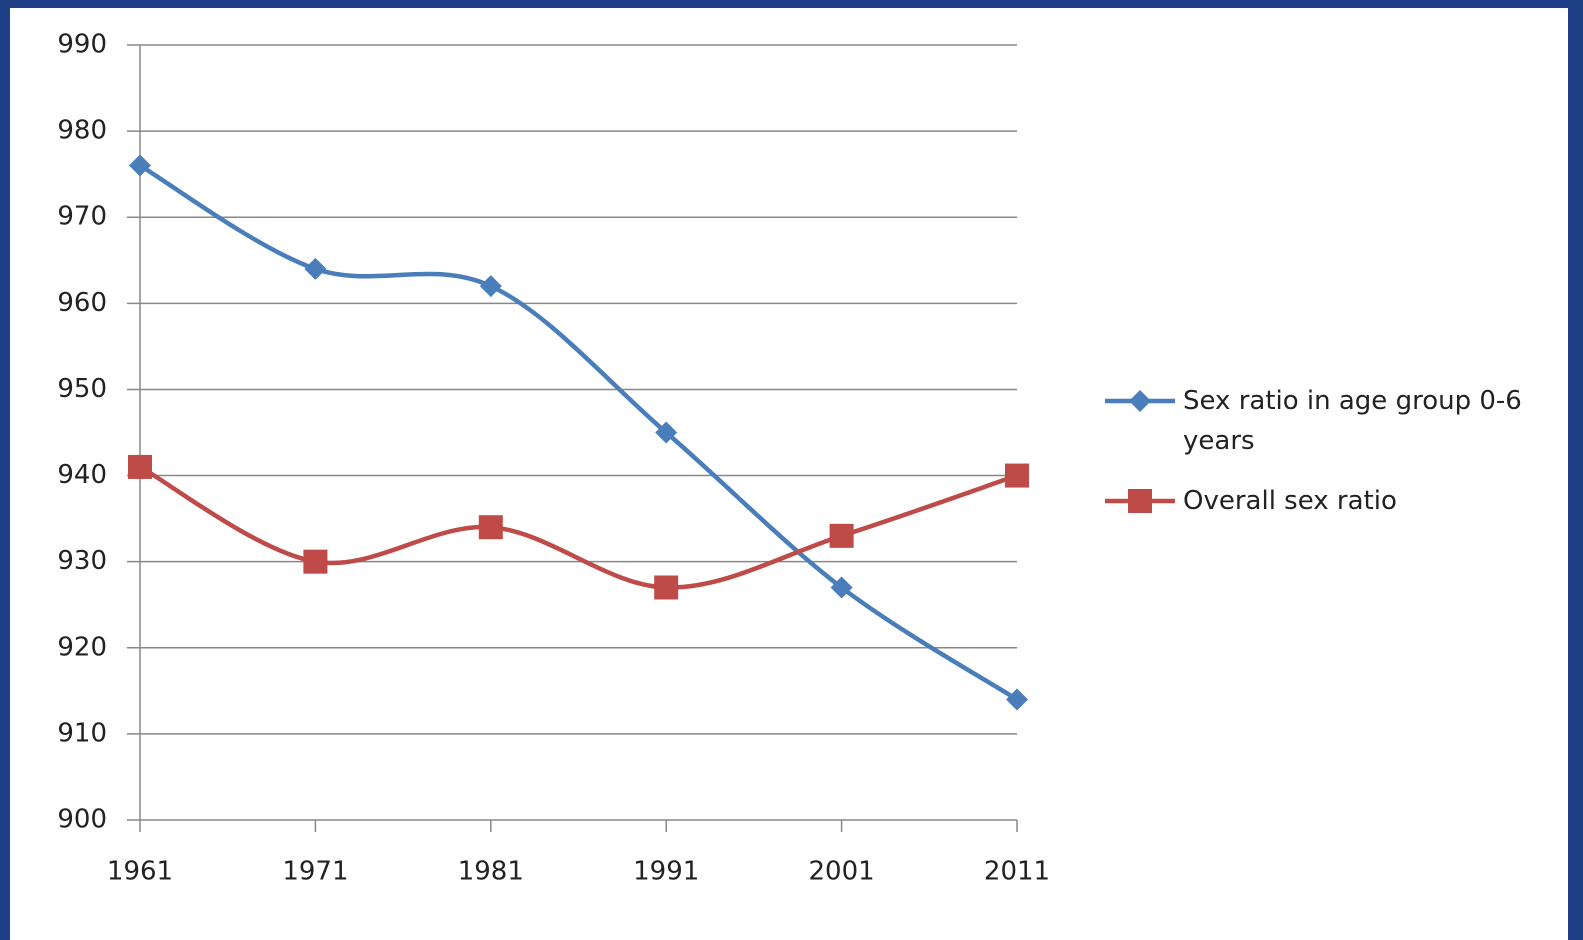  What do you see at coordinates (1017, 872) in the screenshot?
I see `x-tick-label: 2011` at bounding box center [1017, 872].